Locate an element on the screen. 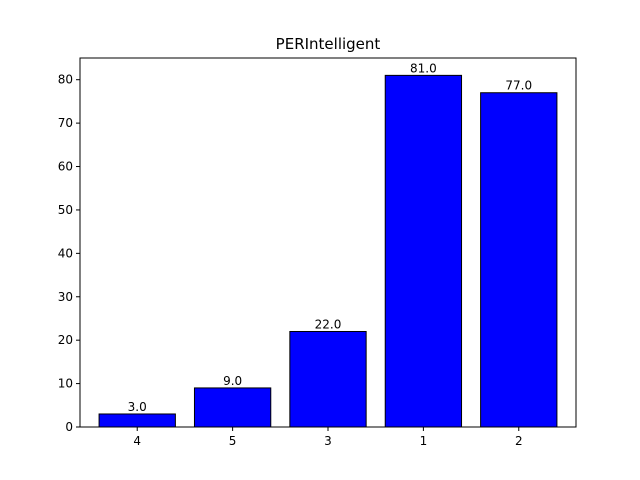  x-axis: 4 5 3 1 2 is located at coordinates (328, 437).